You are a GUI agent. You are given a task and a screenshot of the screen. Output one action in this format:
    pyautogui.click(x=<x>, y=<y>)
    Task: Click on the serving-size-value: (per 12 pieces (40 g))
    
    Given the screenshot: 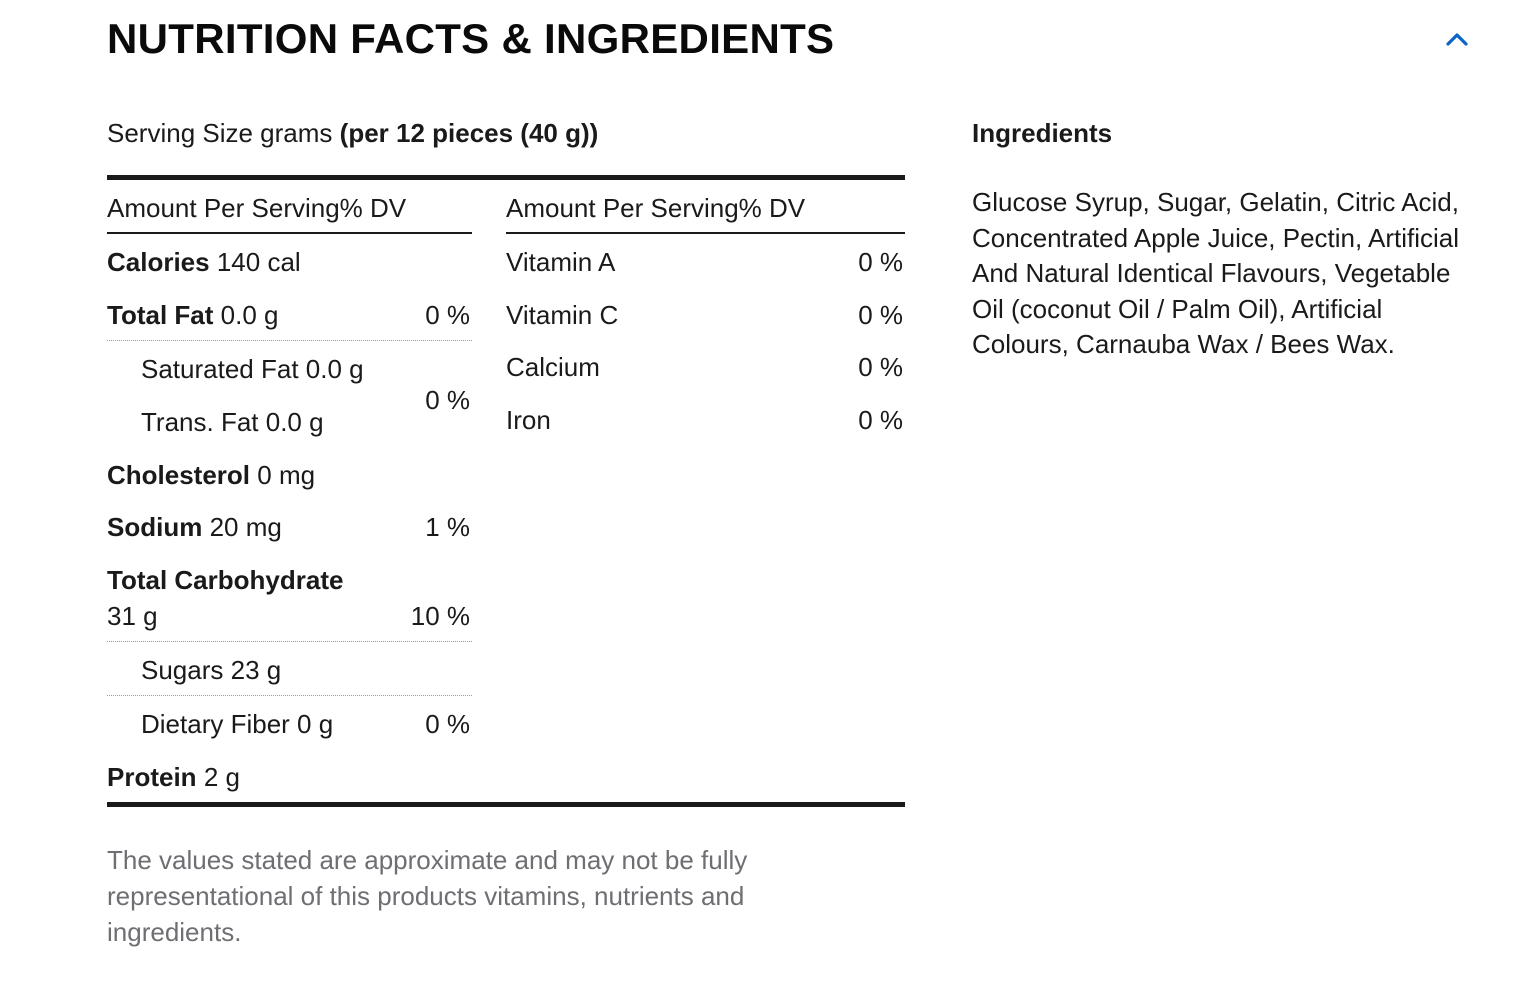 What is the action you would take?
    pyautogui.click(x=469, y=133)
    